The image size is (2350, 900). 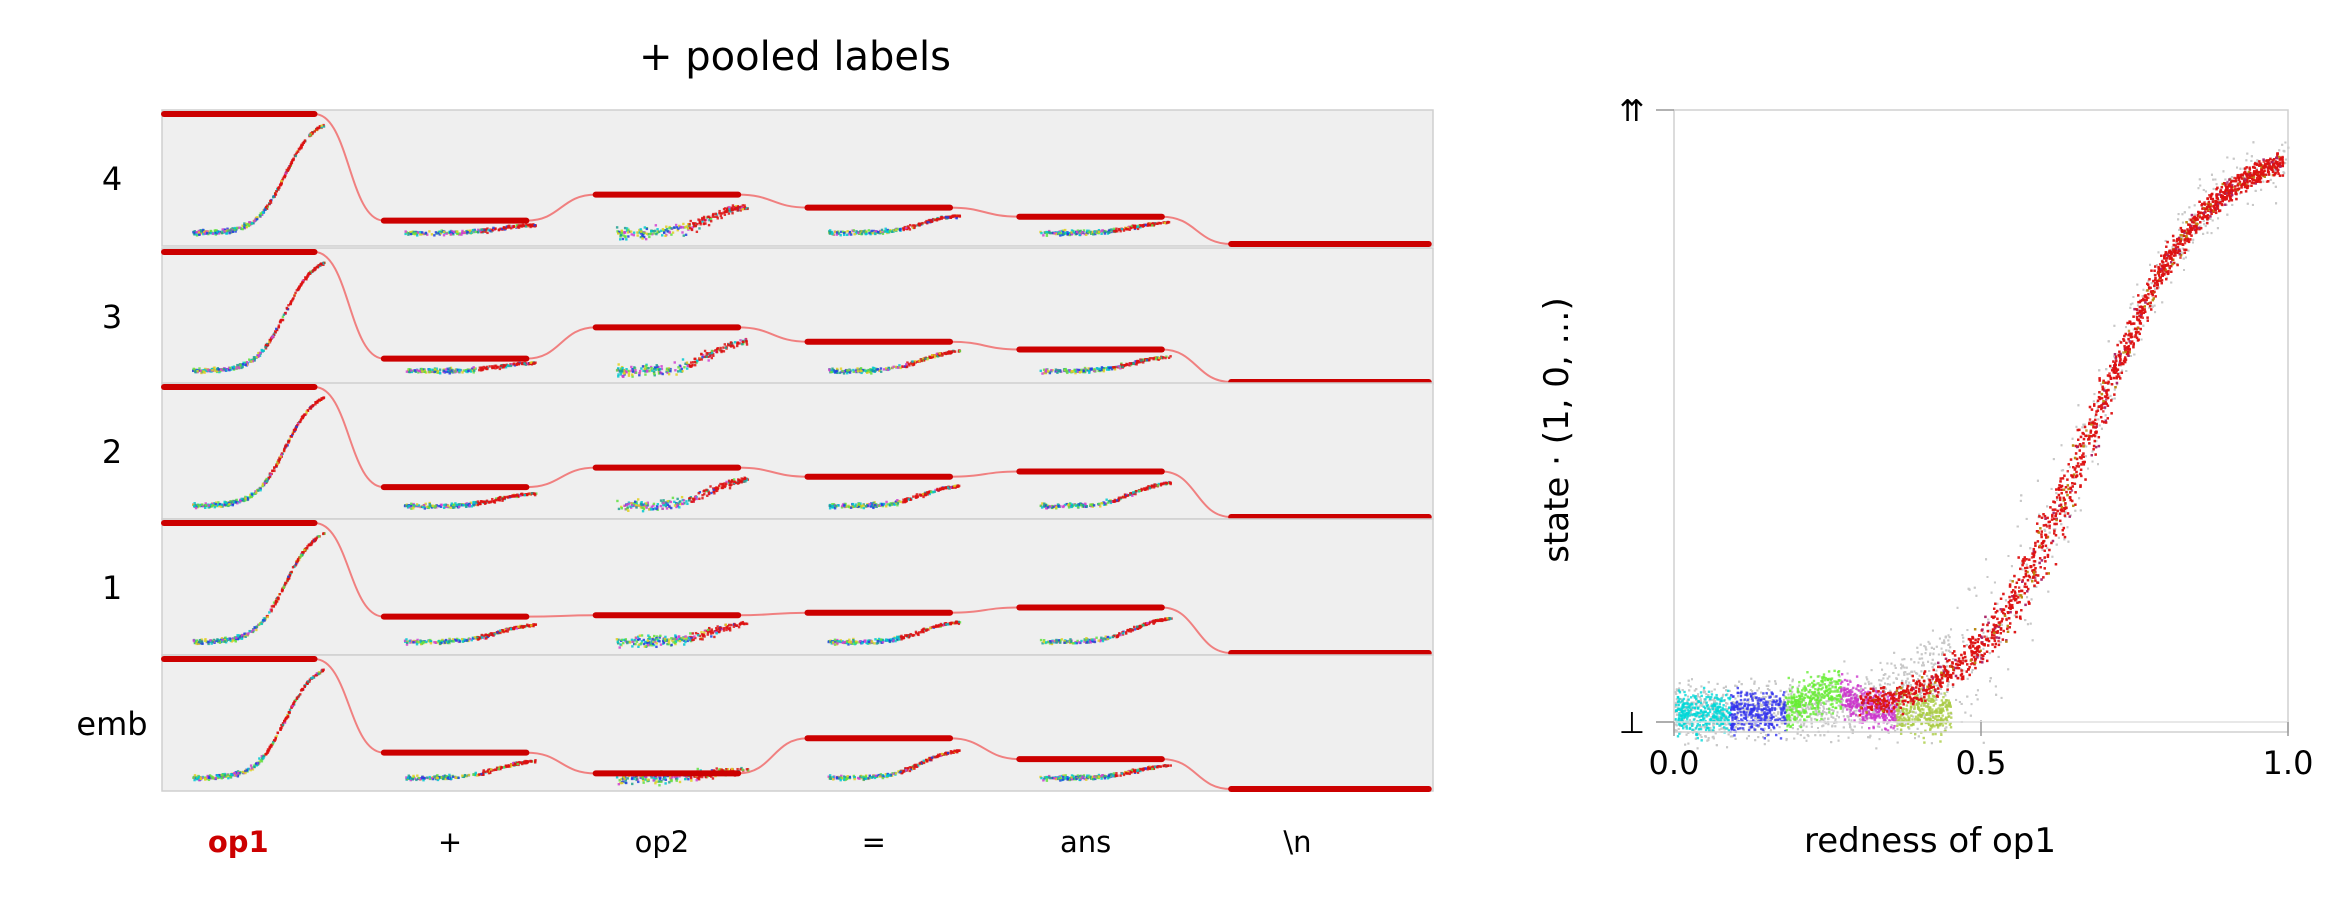 What do you see at coordinates (662, 842) in the screenshot?
I see `token-label: op2` at bounding box center [662, 842].